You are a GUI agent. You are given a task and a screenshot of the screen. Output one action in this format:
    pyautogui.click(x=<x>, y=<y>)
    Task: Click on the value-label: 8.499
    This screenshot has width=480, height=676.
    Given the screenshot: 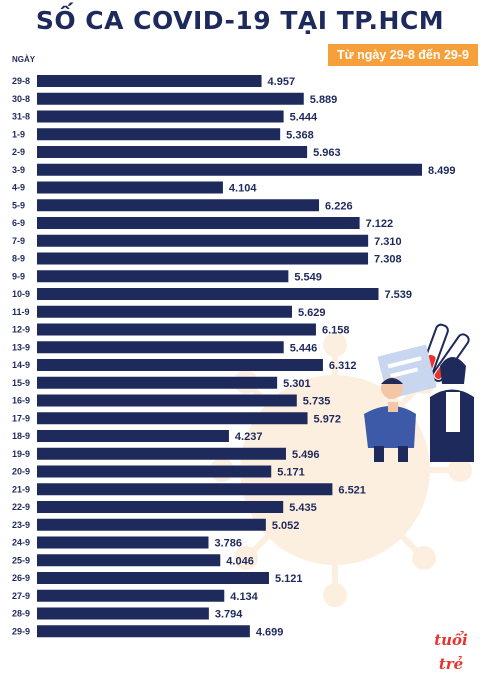 What is the action you would take?
    pyautogui.click(x=442, y=171)
    